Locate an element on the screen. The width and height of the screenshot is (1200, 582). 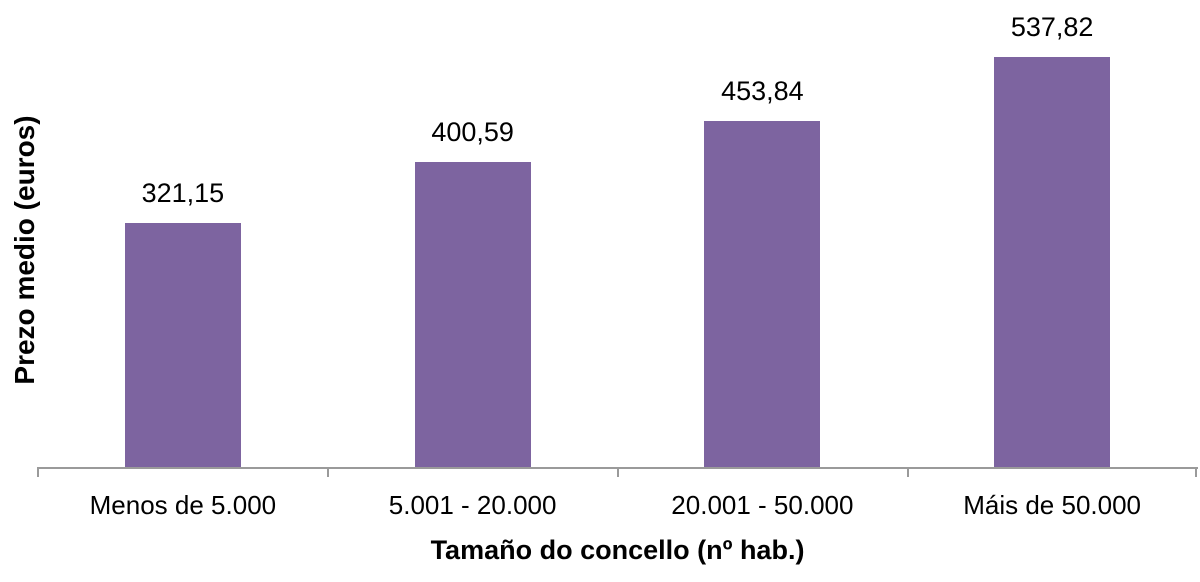
bar-5001-20000: 400,59 is located at coordinates (472, 292).